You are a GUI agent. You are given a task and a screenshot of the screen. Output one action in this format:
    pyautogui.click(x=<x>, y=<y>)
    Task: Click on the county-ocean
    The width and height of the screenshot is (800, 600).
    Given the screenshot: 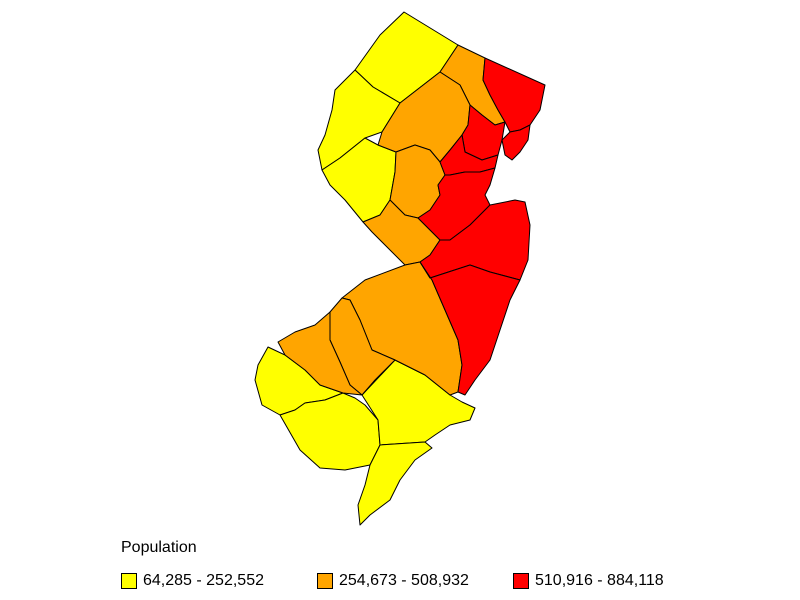 What is the action you would take?
    pyautogui.click(x=470, y=328)
    